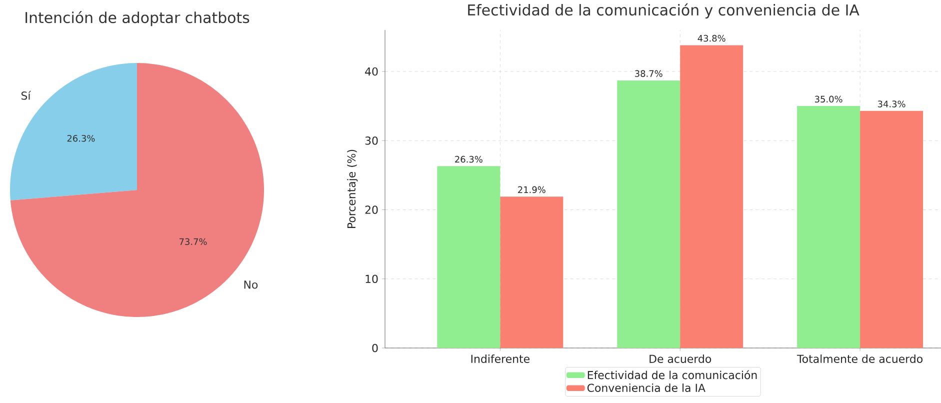 This screenshot has height=403, width=941. What do you see at coordinates (664, 10) in the screenshot?
I see `chart-title: Efectividad de la comunicación y conveniencia de IA` at bounding box center [664, 10].